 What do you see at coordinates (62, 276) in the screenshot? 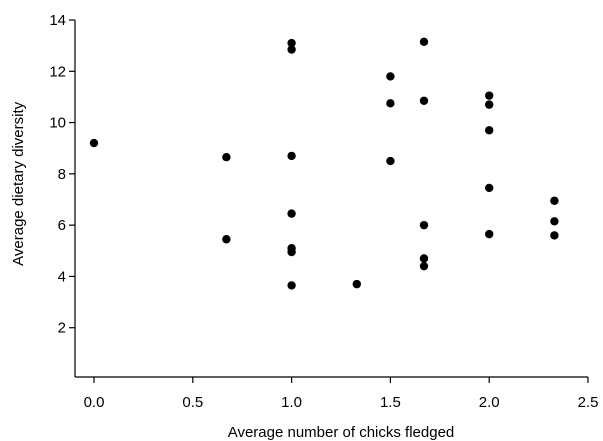
I see `y-tick-label: 4` at bounding box center [62, 276].